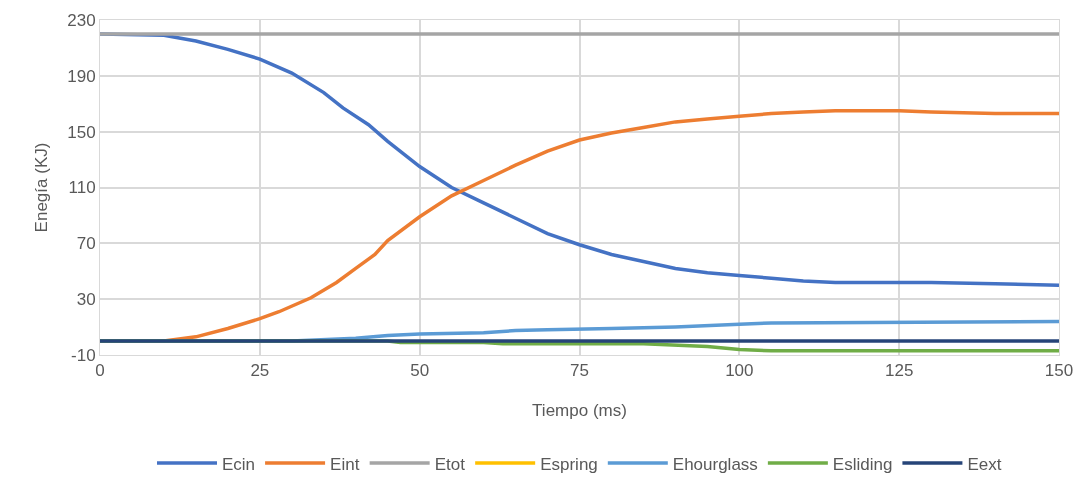 This screenshot has width=1079, height=494. Describe the element at coordinates (579, 371) in the screenshot. I see `x-tick-label: 75` at that location.